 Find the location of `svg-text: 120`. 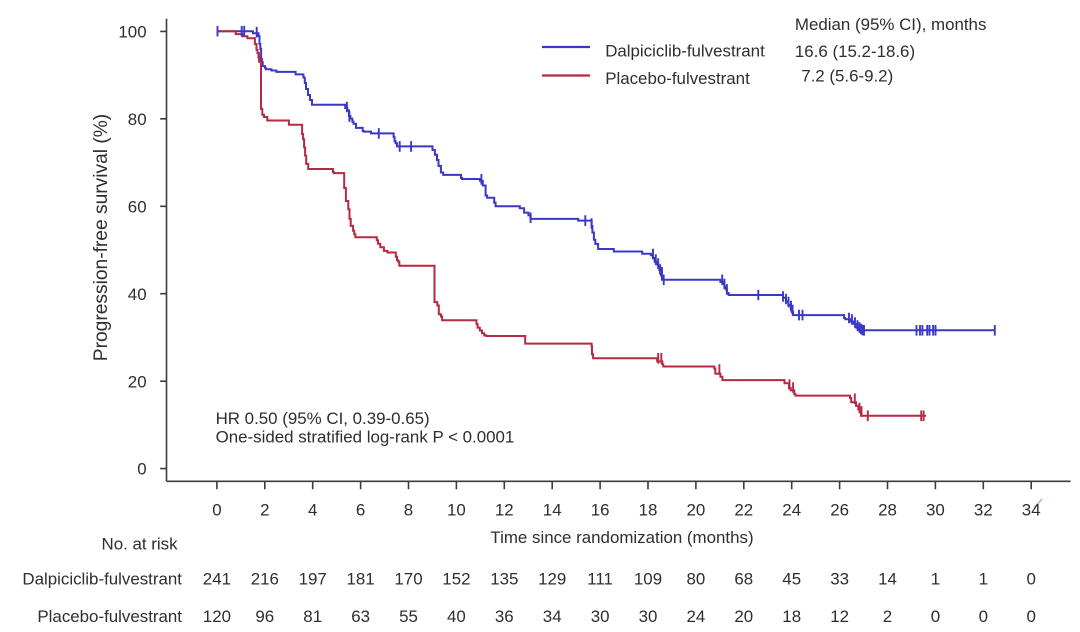

svg-text: 120 is located at coordinates (217, 616).